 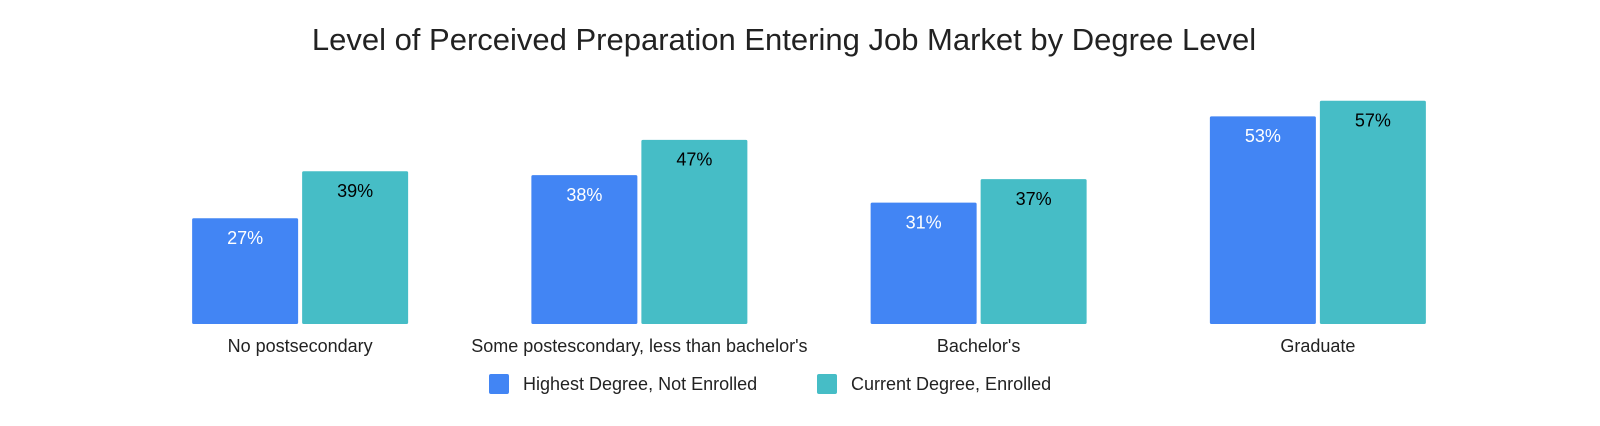 I want to click on data-label: 31%, so click(x=924, y=222).